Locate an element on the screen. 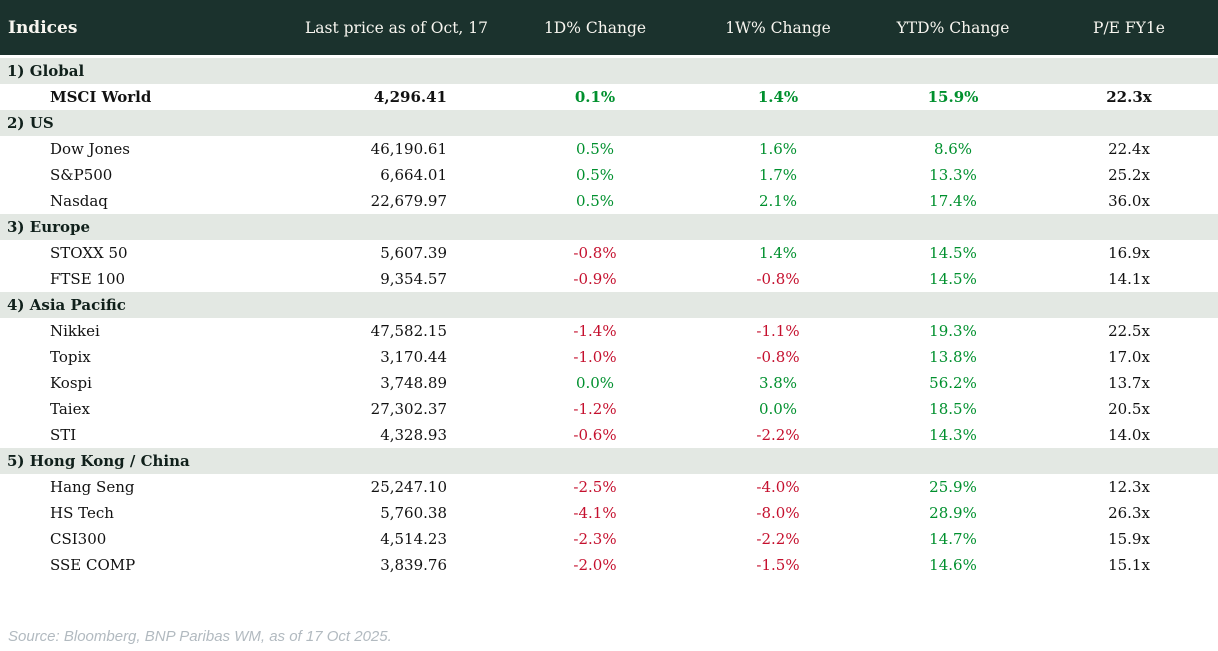  pe-fy1e: 15.1x is located at coordinates (1129, 565).